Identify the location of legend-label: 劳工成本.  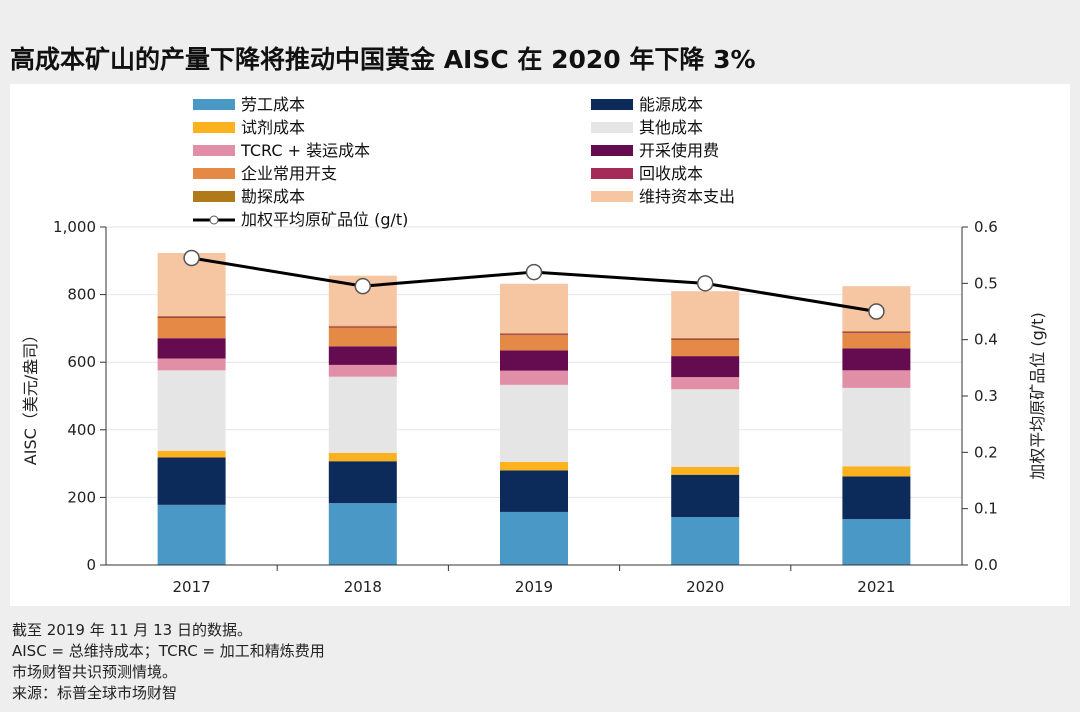
(273, 104).